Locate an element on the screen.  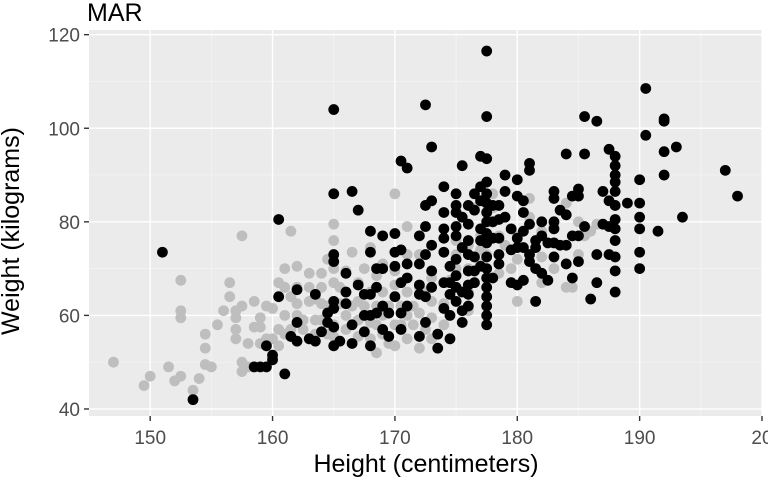
x-tick-label: 20 is located at coordinates (759, 438).